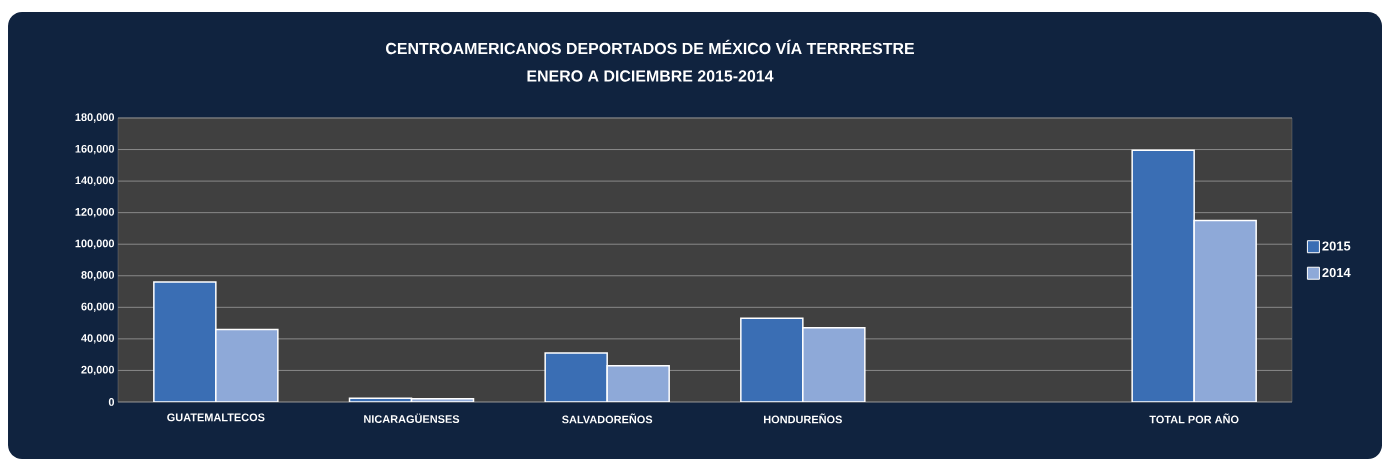 The image size is (1382, 459). Describe the element at coordinates (412, 418) in the screenshot. I see `x-tick-label: NICARAGÜENSES` at that location.